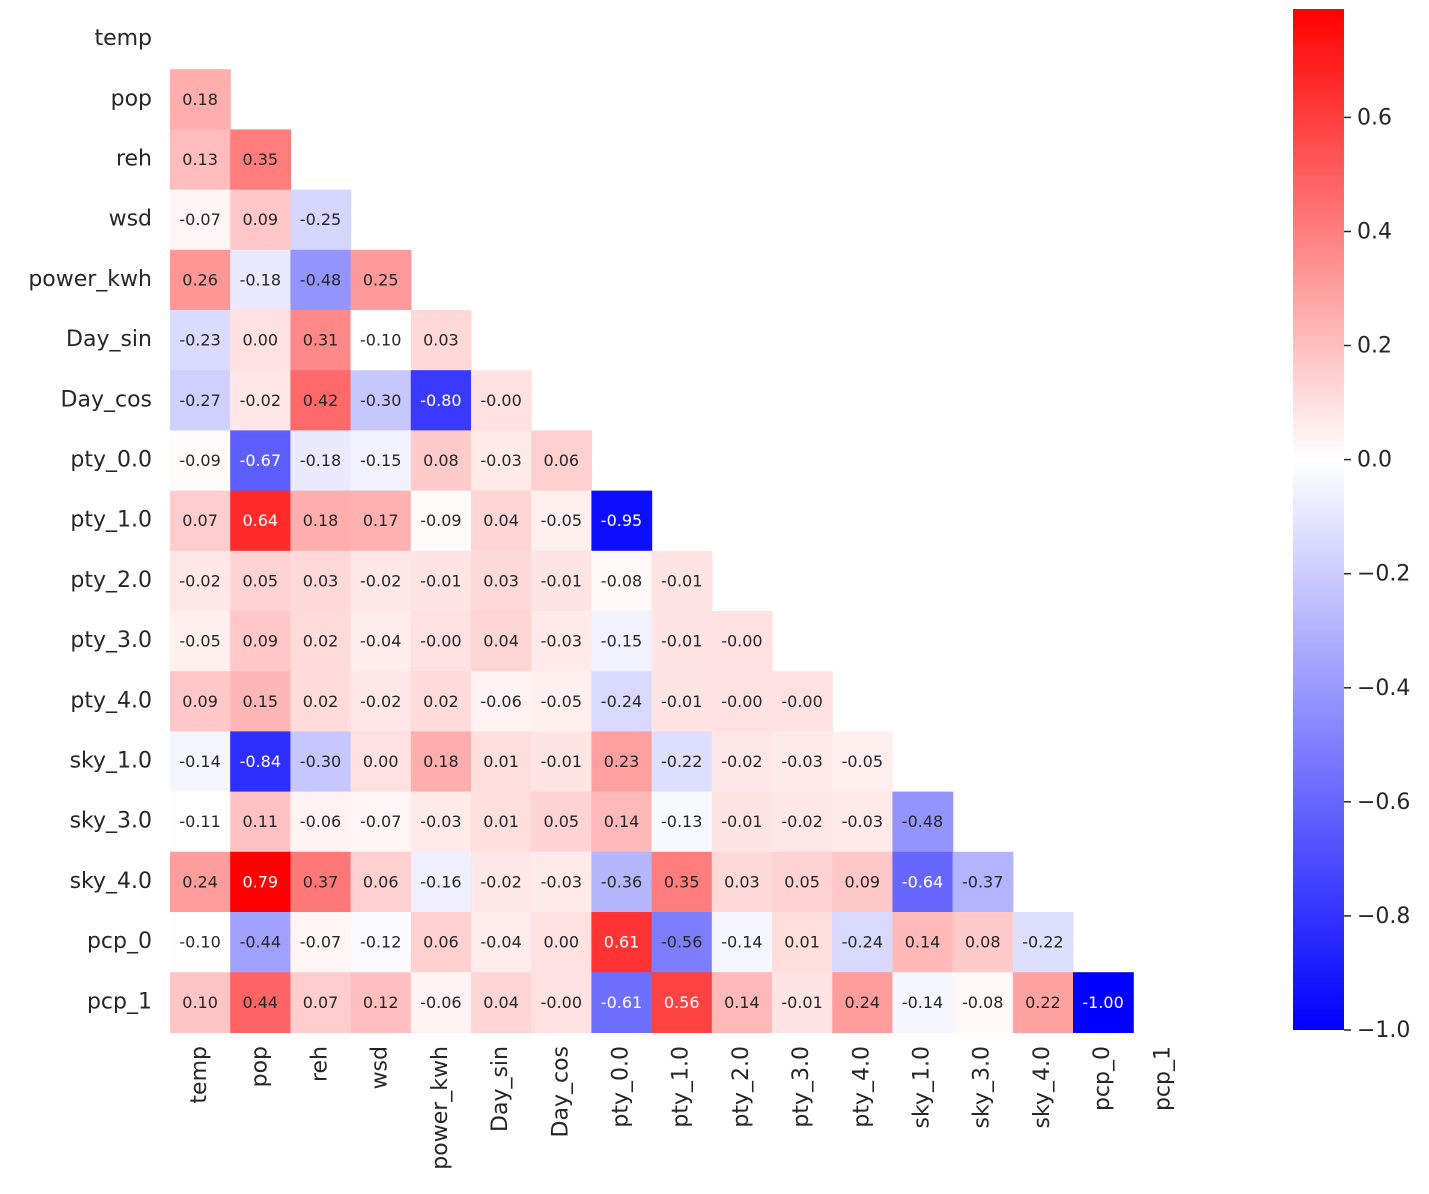 The image size is (1429, 1194). What do you see at coordinates (320, 821) in the screenshot?
I see `cell-value-label: -0.06` at bounding box center [320, 821].